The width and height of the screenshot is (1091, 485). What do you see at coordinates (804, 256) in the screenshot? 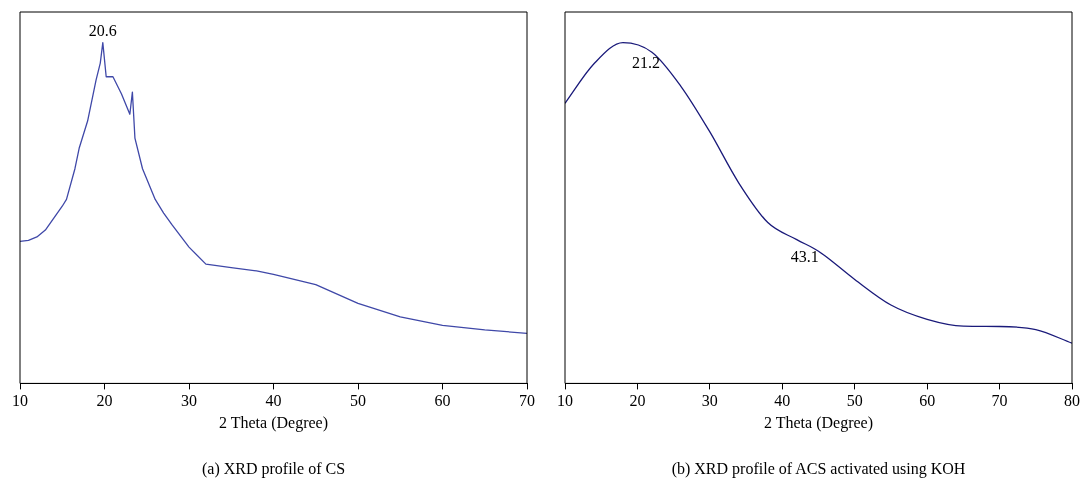
I see `annotation: 43.1` at bounding box center [804, 256].